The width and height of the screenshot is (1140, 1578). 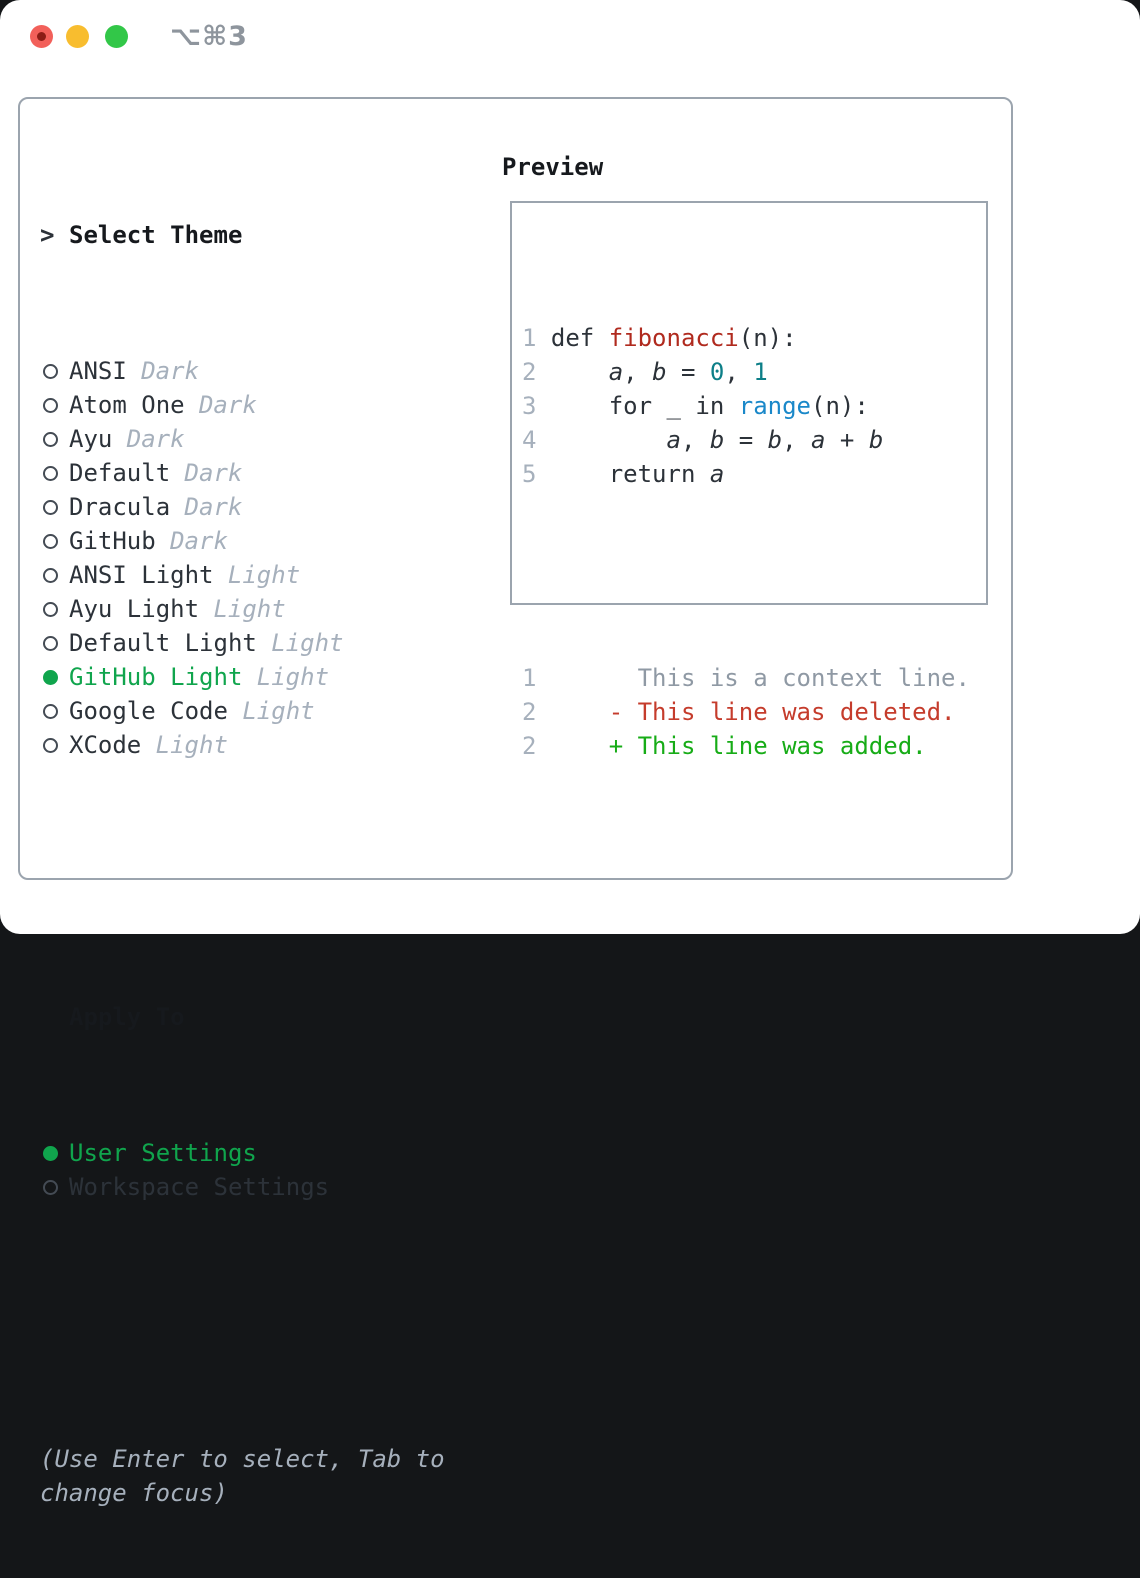 I want to click on apply-to-label: Workspace Settings, so click(x=199, y=1187).